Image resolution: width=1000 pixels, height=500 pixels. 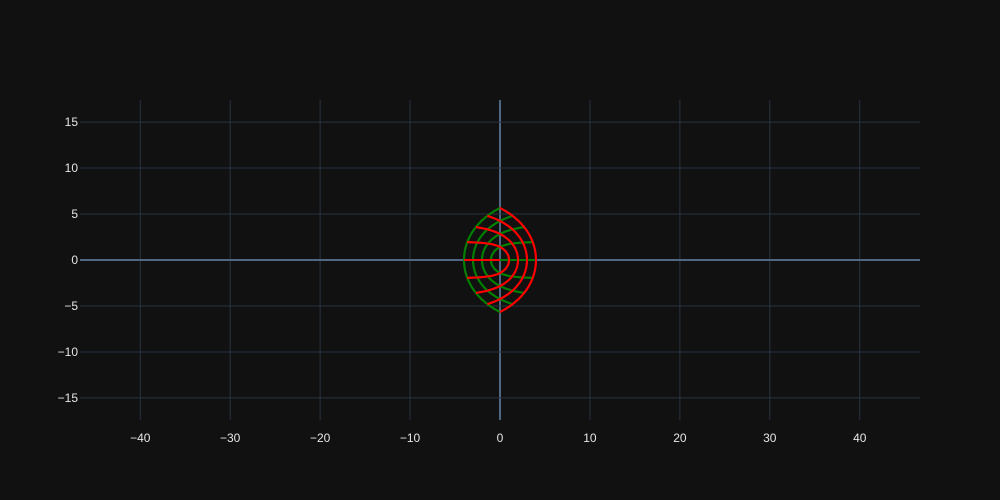 I want to click on x-tick-label: 20, so click(x=680, y=438).